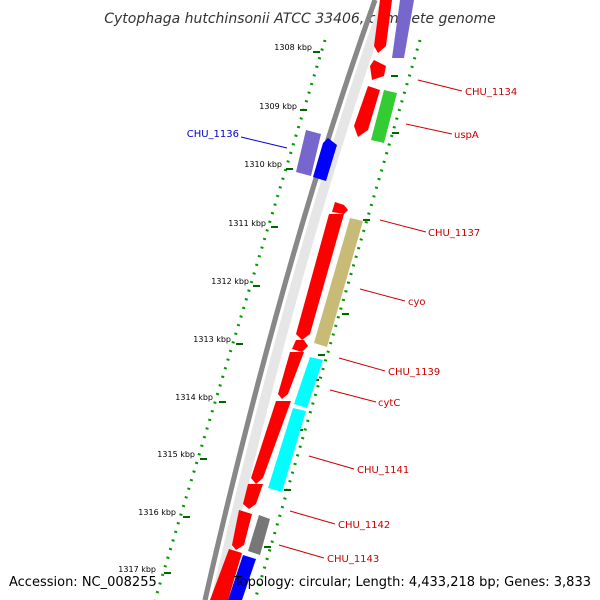 This screenshot has height=600, width=600. What do you see at coordinates (383, 470) in the screenshot?
I see `gene-label-chu1141: CHU_1141` at bounding box center [383, 470].